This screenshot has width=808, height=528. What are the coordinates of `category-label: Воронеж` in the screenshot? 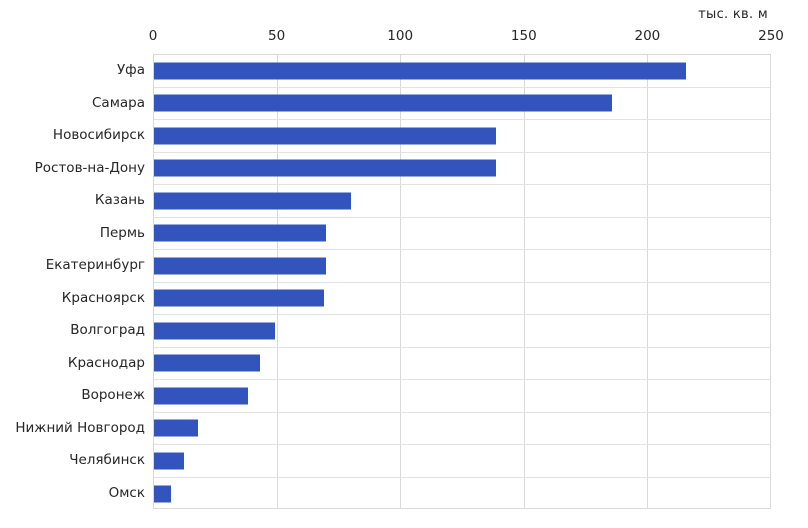 It's located at (113, 395).